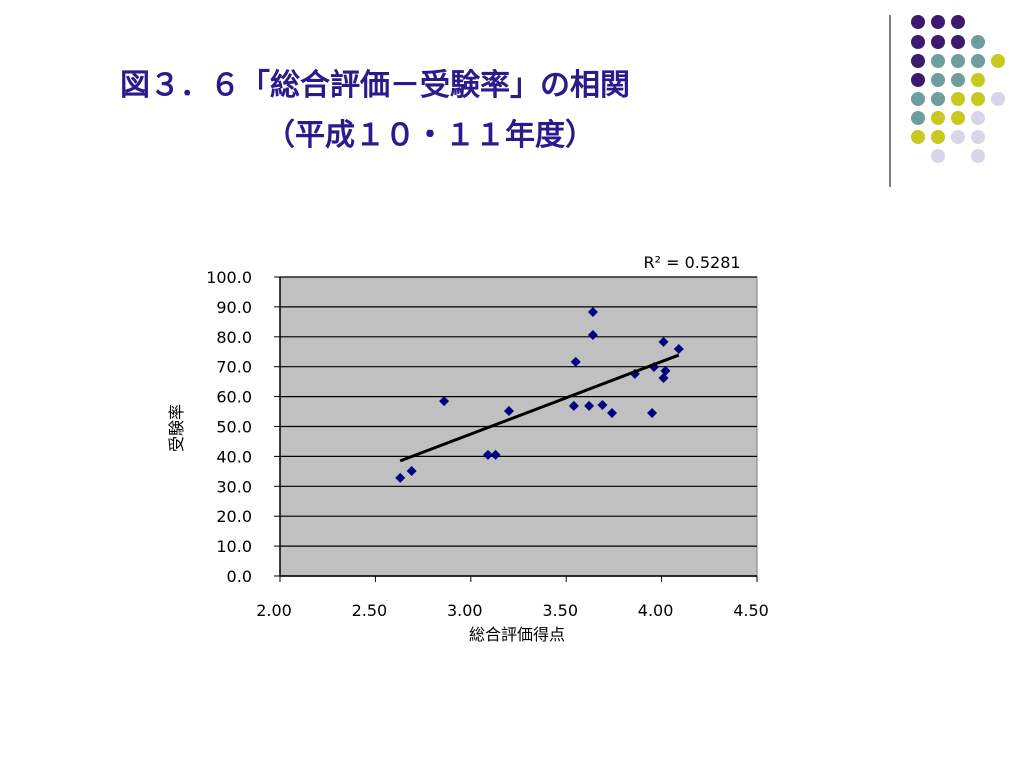 Image resolution: width=1024 pixels, height=772 pixels. I want to click on y-tick-label: 100.0, so click(229, 277).